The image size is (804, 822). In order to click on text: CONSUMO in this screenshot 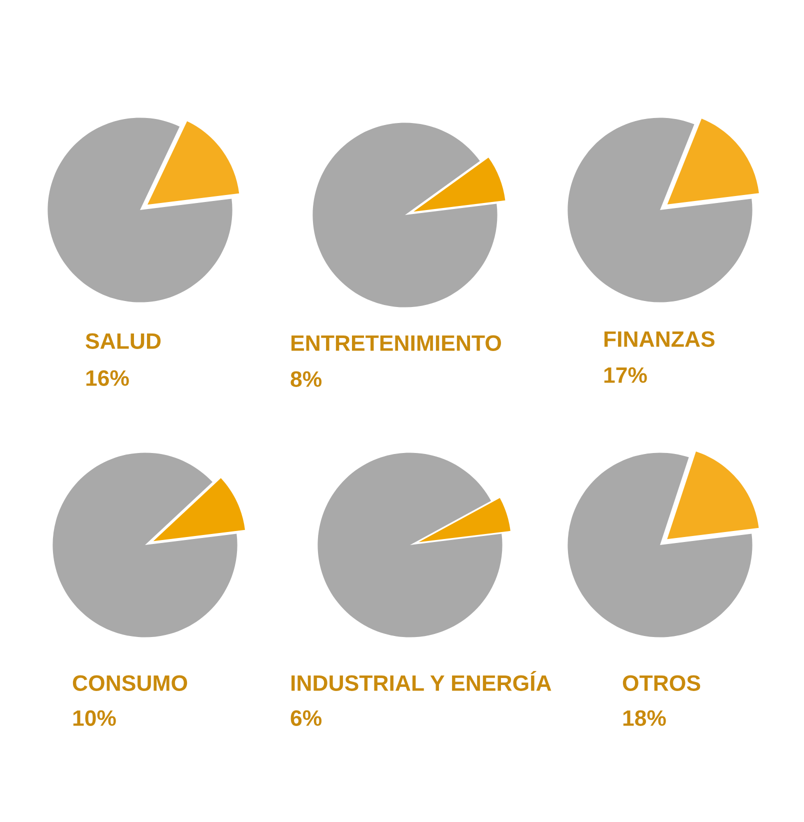, I will do `click(130, 683)`.